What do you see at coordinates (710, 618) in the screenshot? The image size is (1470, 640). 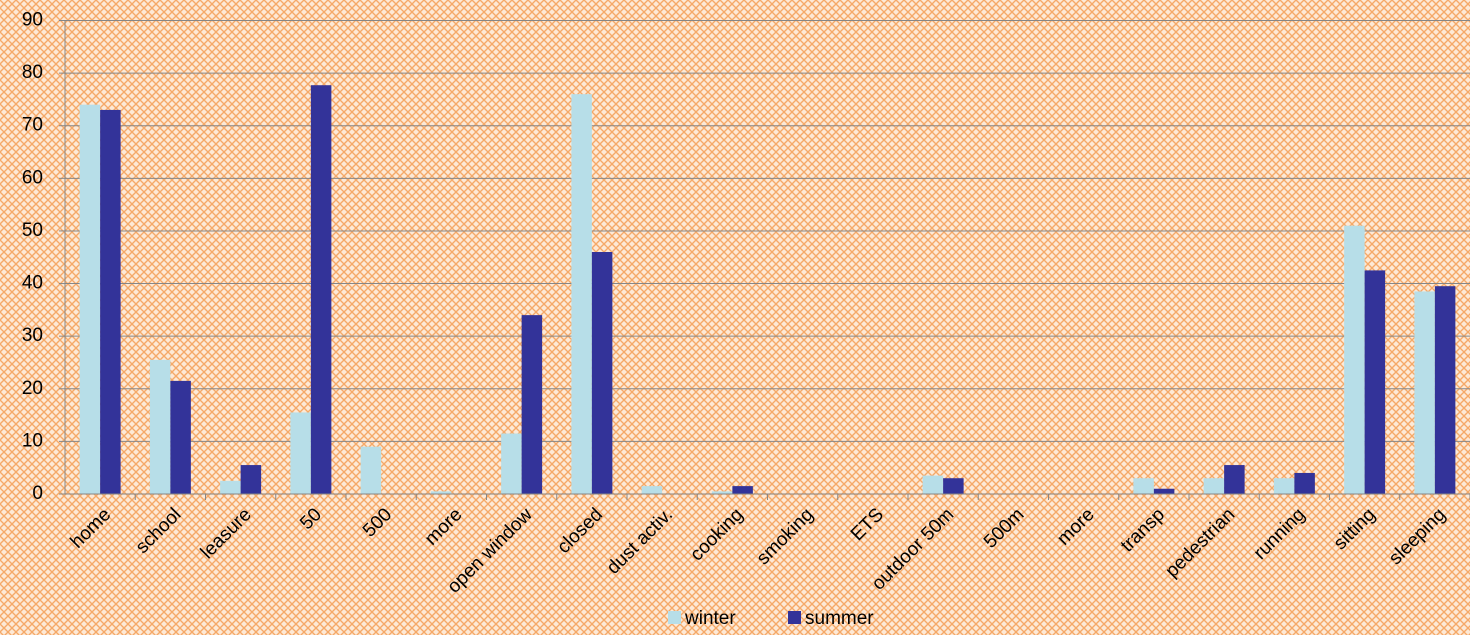 I see `legend-label: winter` at bounding box center [710, 618].